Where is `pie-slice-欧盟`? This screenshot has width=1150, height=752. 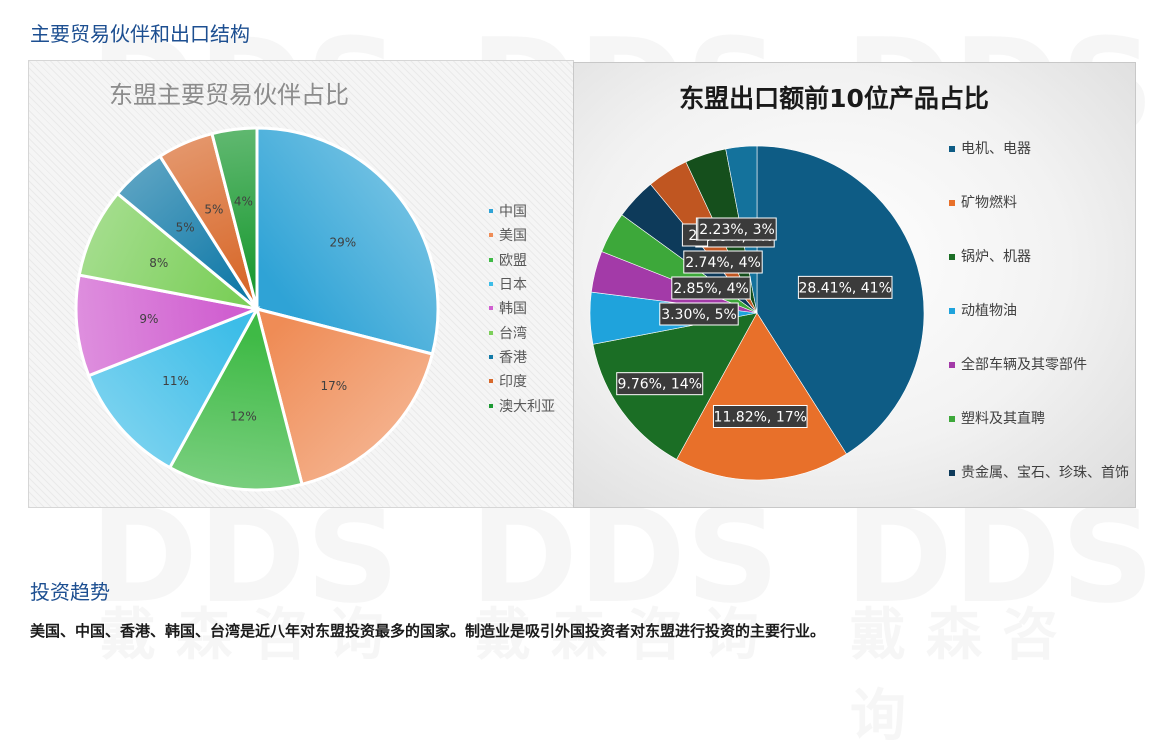
pie-slice-欧盟 is located at coordinates (235, 398).